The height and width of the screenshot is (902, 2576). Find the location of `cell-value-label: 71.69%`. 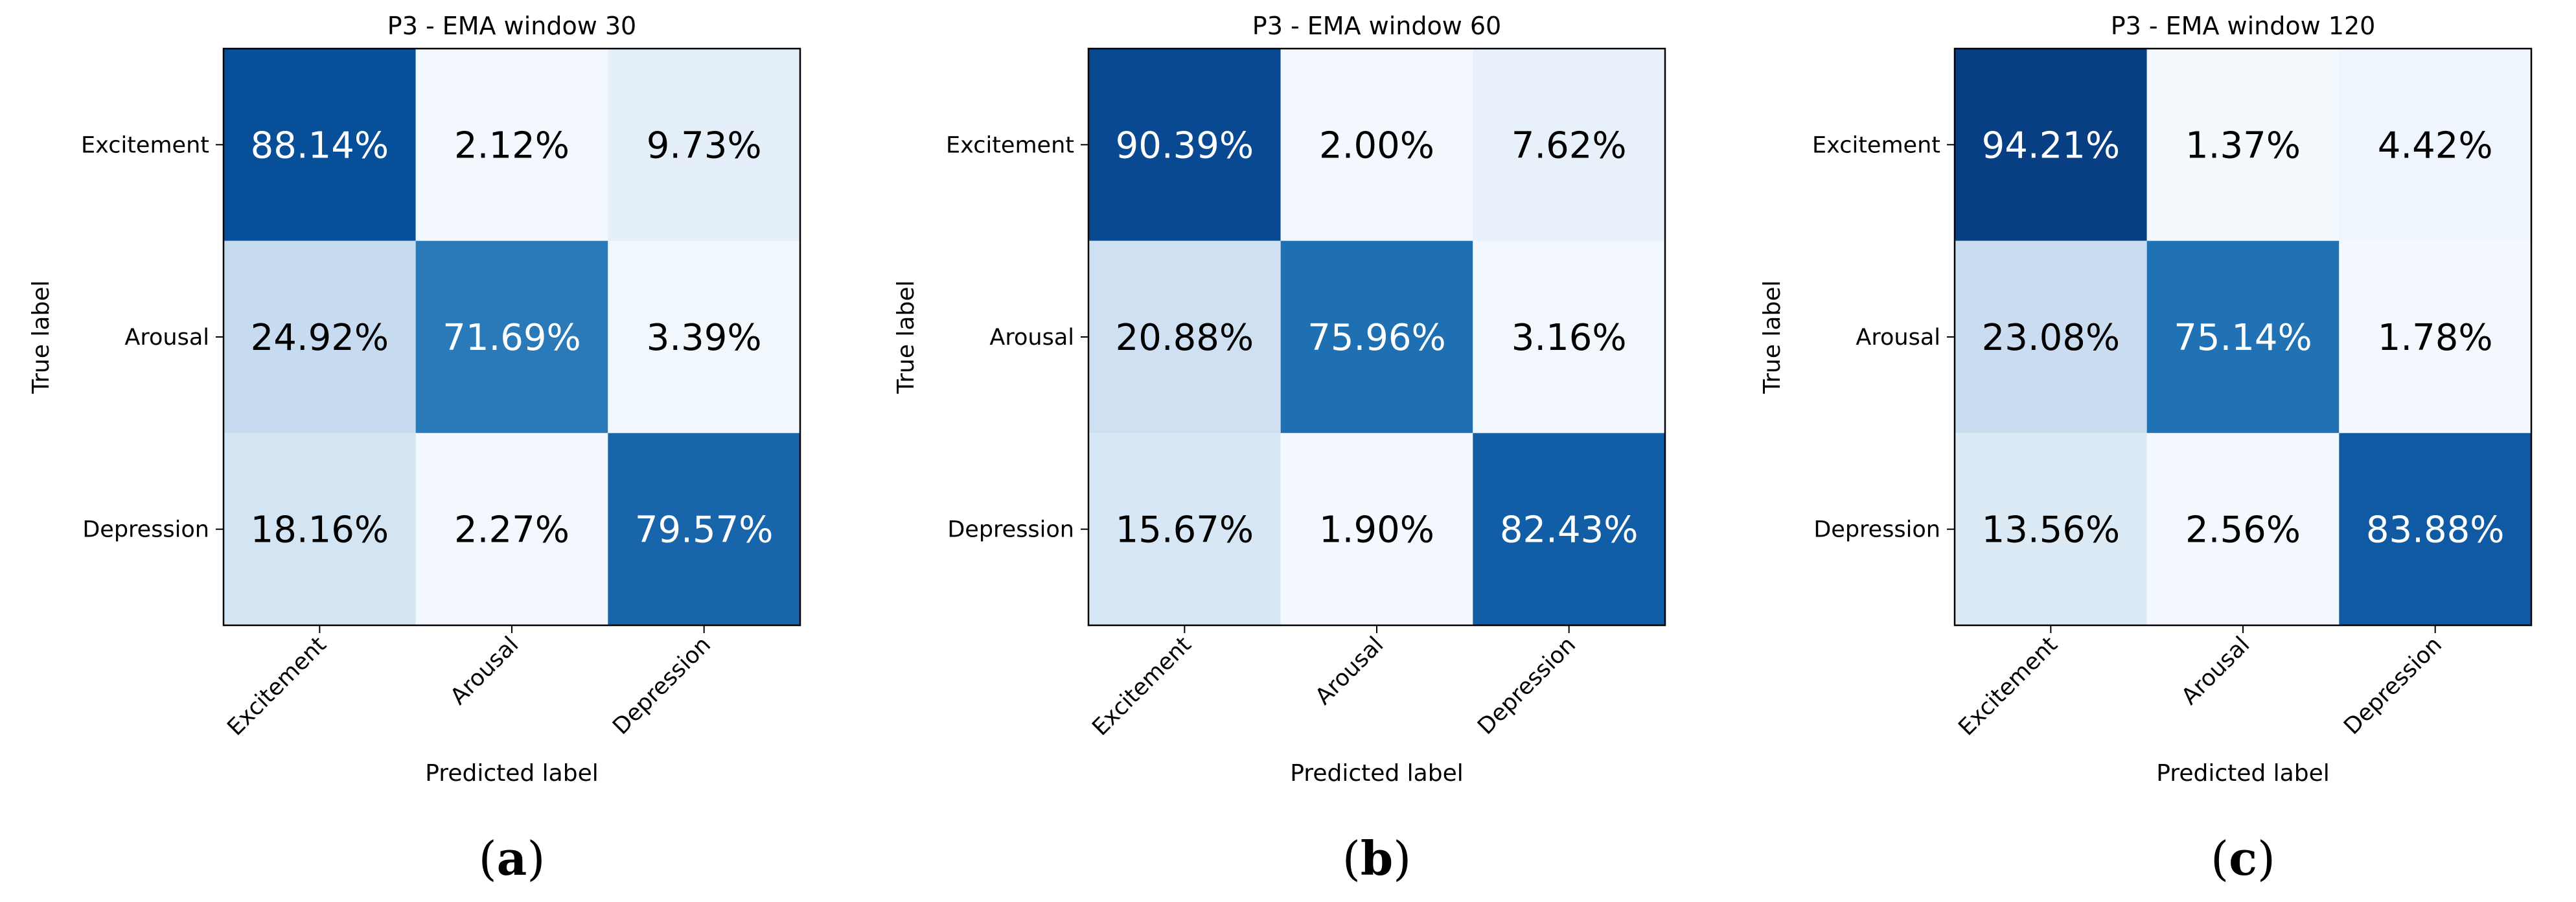

cell-value-label: 71.69% is located at coordinates (512, 338).